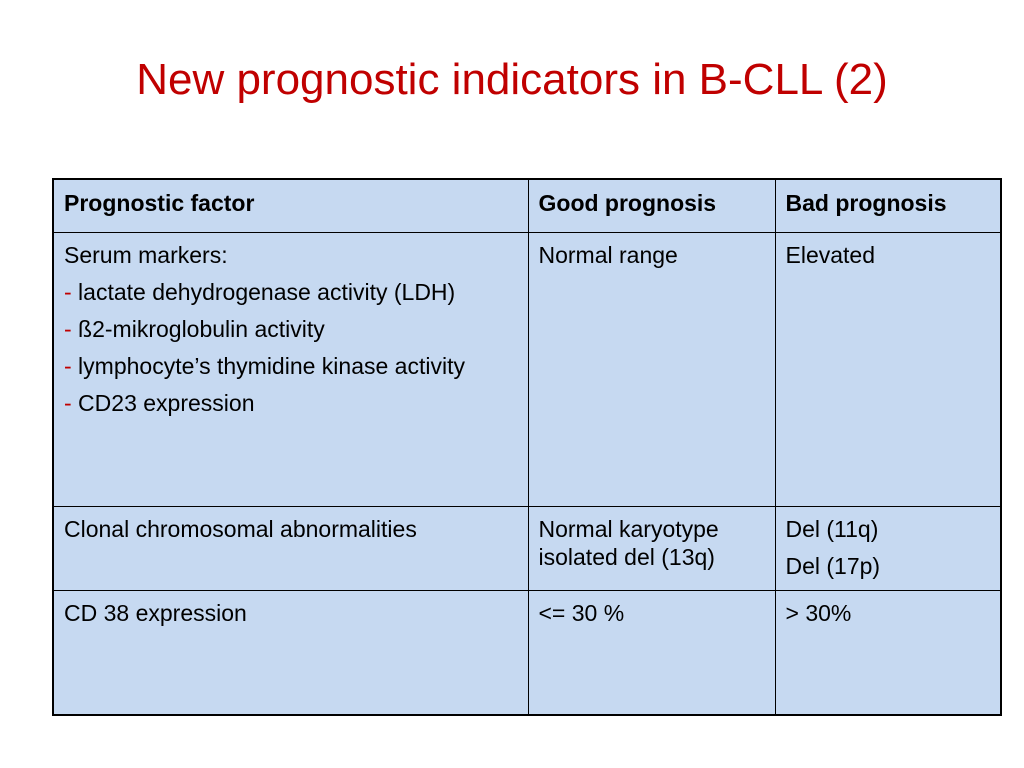  What do you see at coordinates (163, 403) in the screenshot?
I see `list-item-text: CD23 expression` at bounding box center [163, 403].